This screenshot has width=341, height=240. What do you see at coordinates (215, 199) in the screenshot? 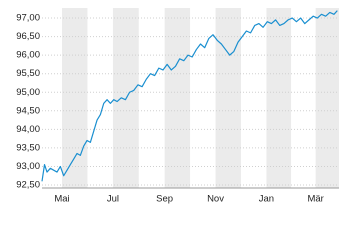
I see `x-tick-label: Nov` at bounding box center [215, 199].